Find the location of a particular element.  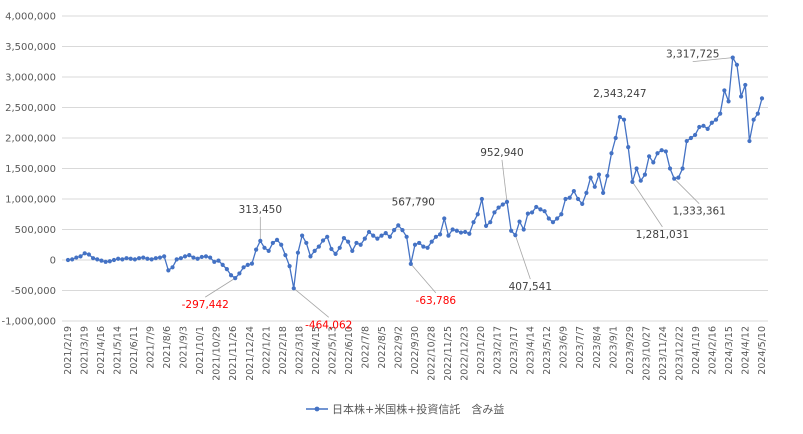

x-tick-label: 2023/4/14 is located at coordinates (531, 350).